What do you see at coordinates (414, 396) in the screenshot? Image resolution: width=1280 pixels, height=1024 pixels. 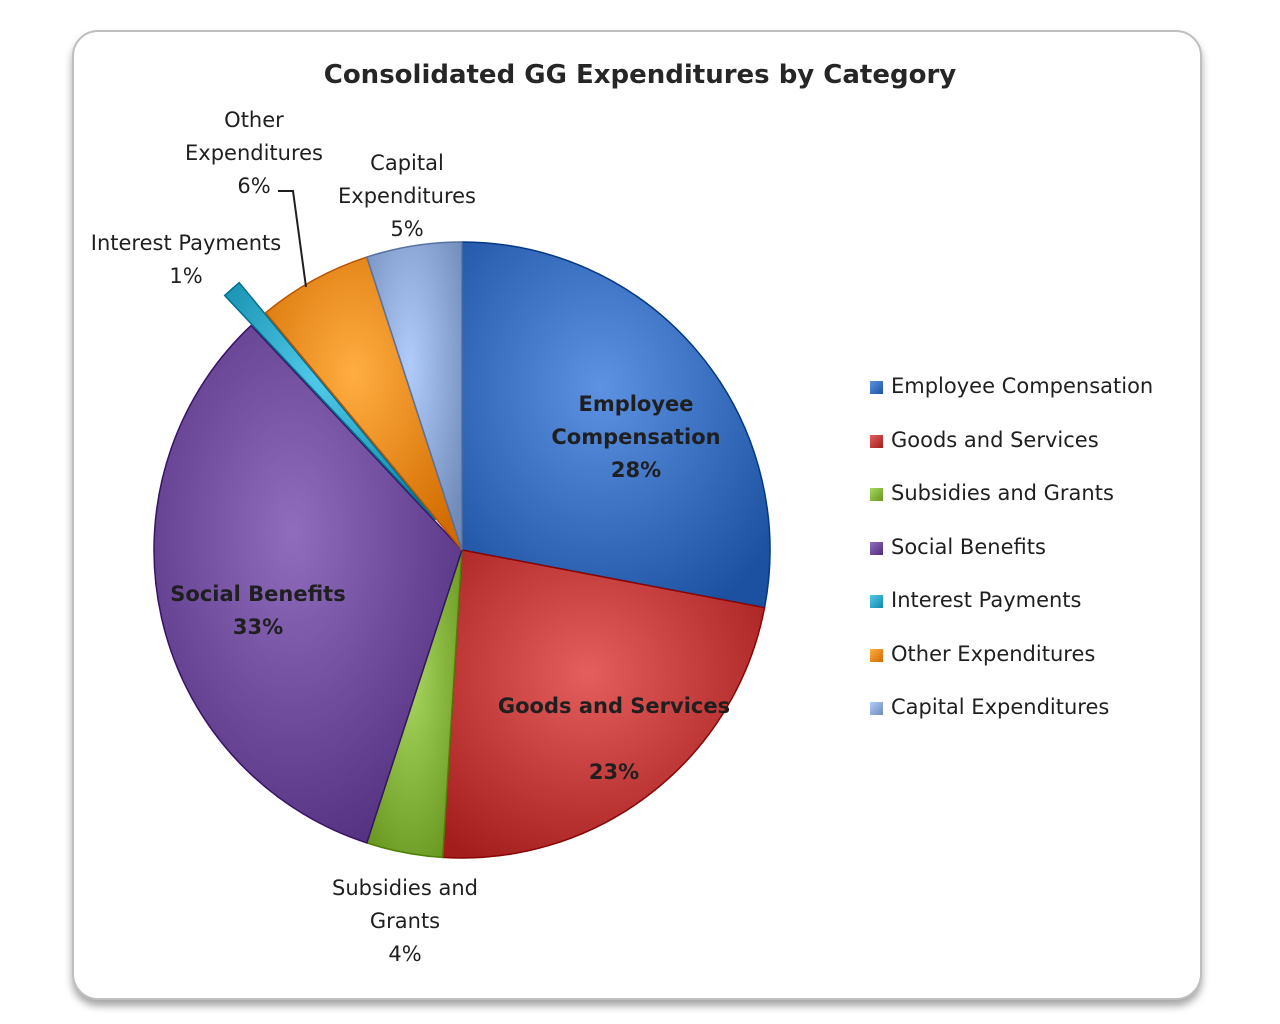 I see `pie-slice-capital-expenditures` at bounding box center [414, 396].